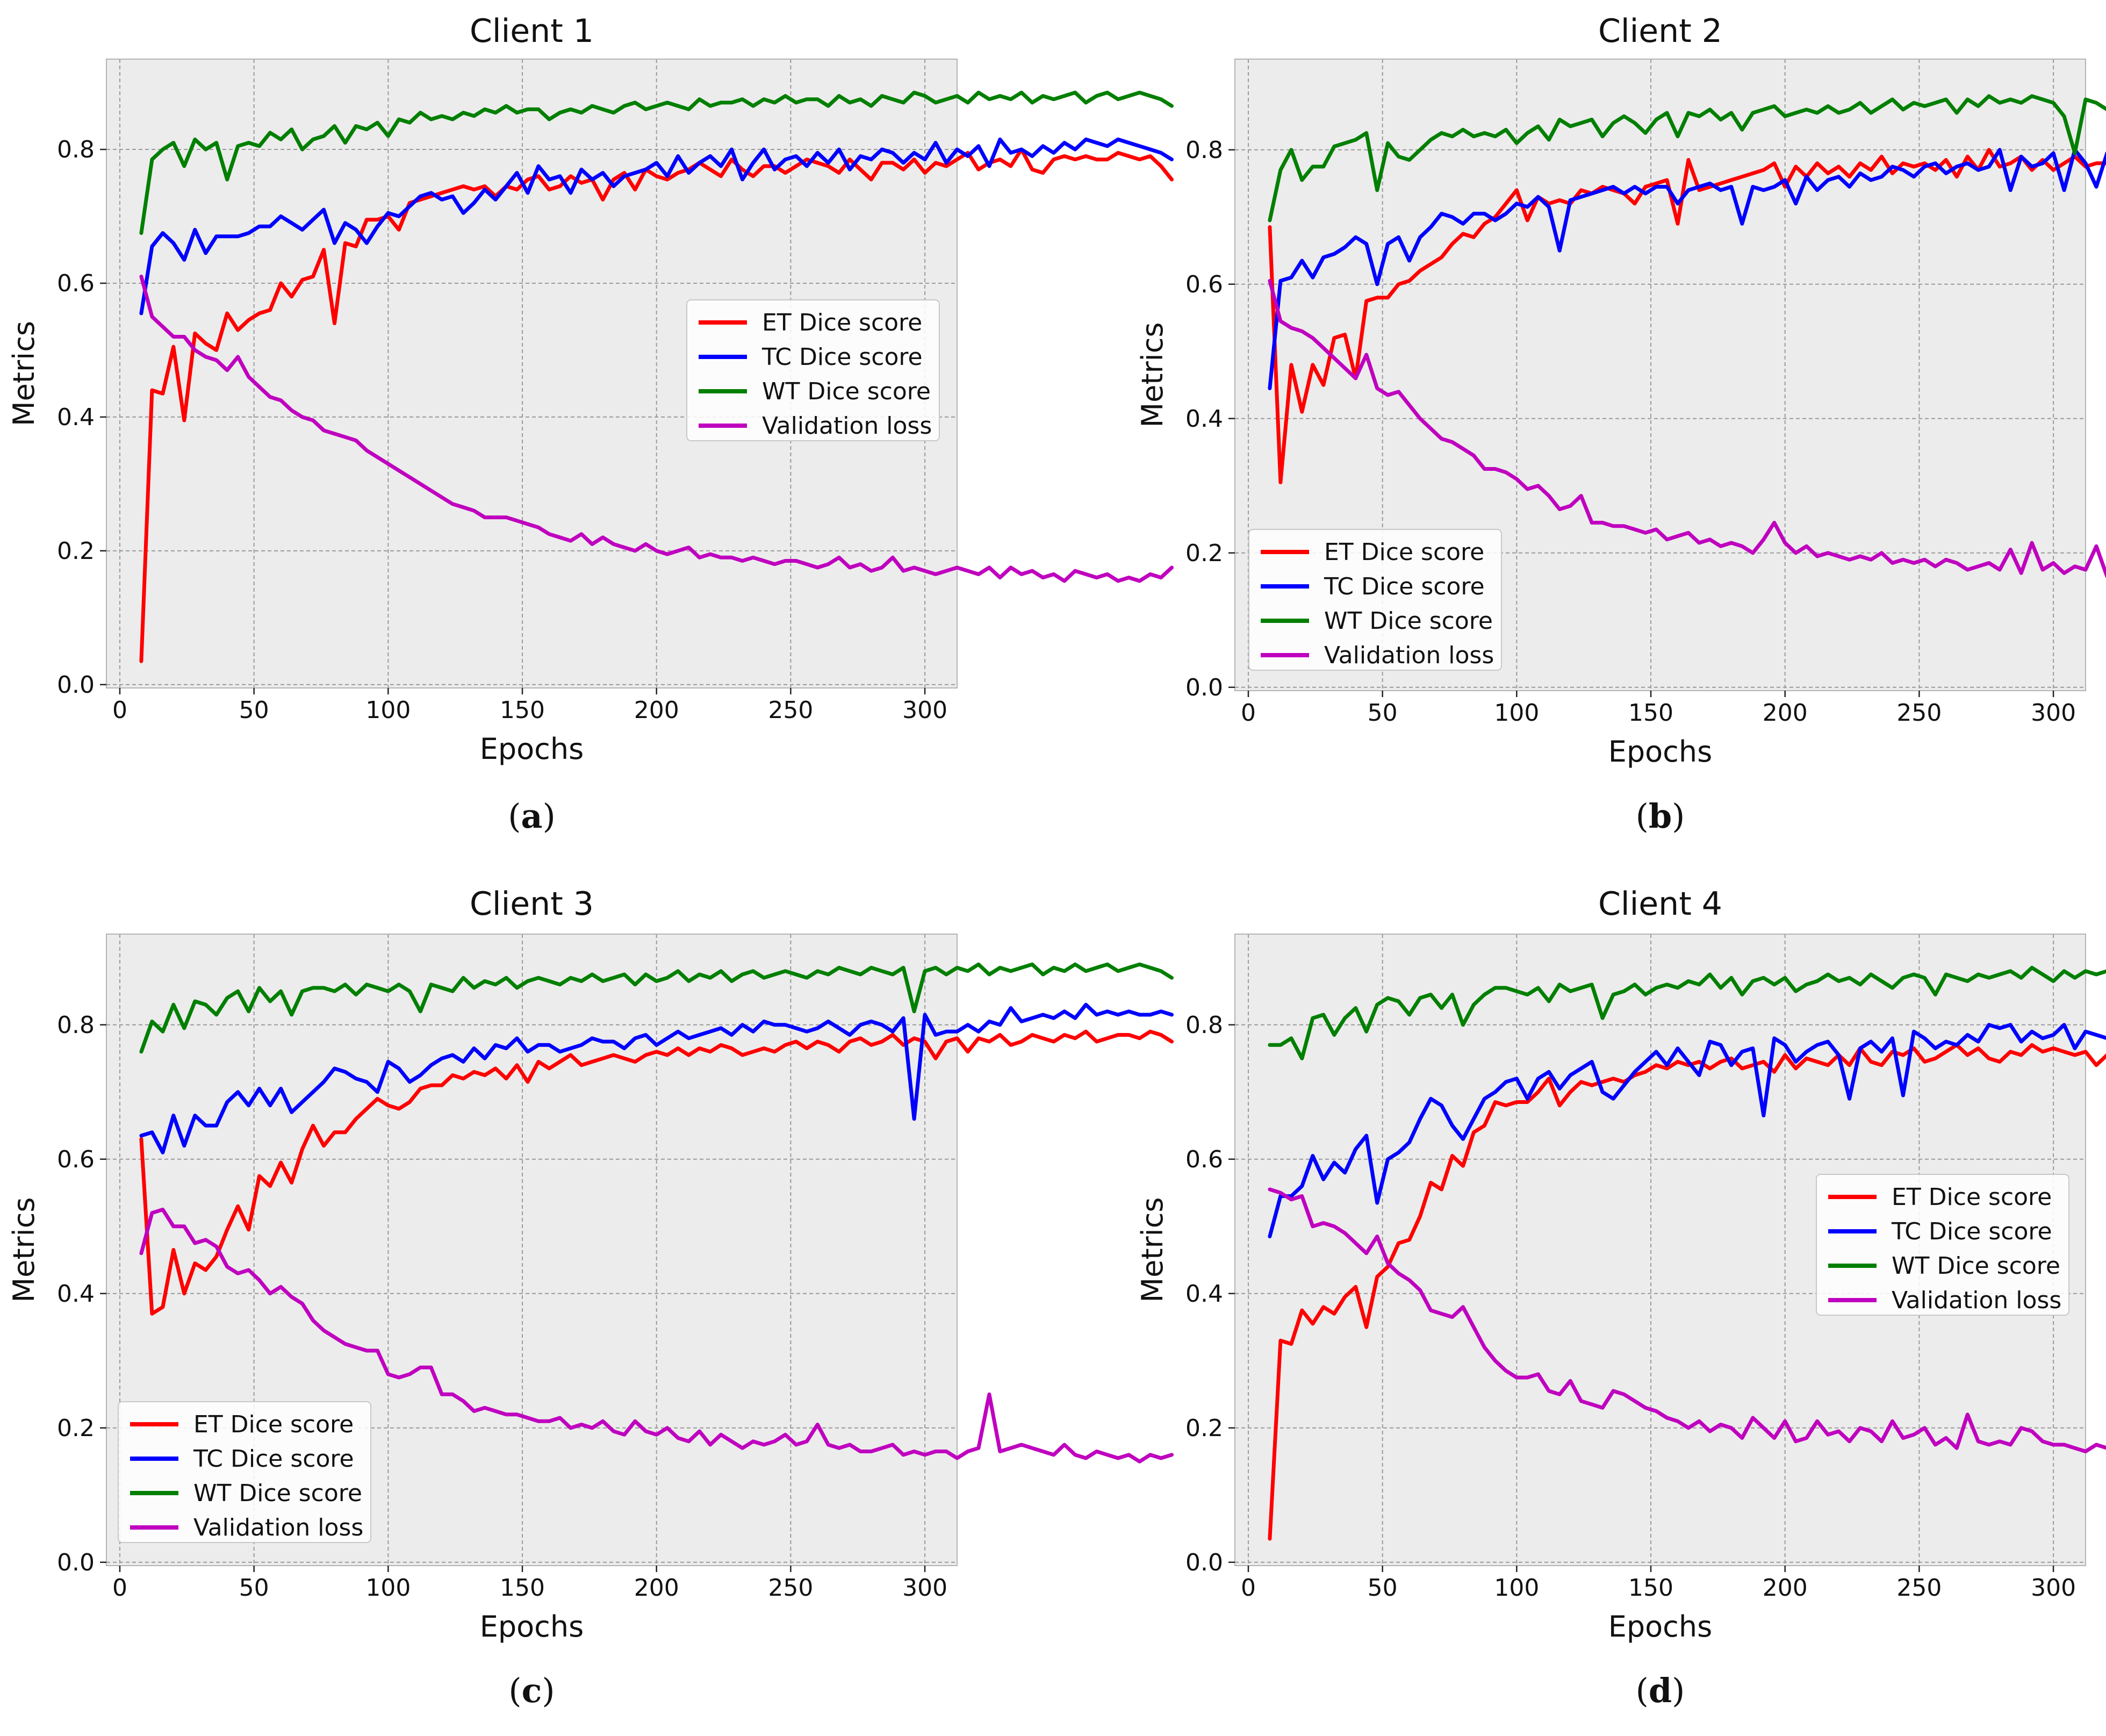  I want to click on caption-letter: d, so click(1661, 1690).